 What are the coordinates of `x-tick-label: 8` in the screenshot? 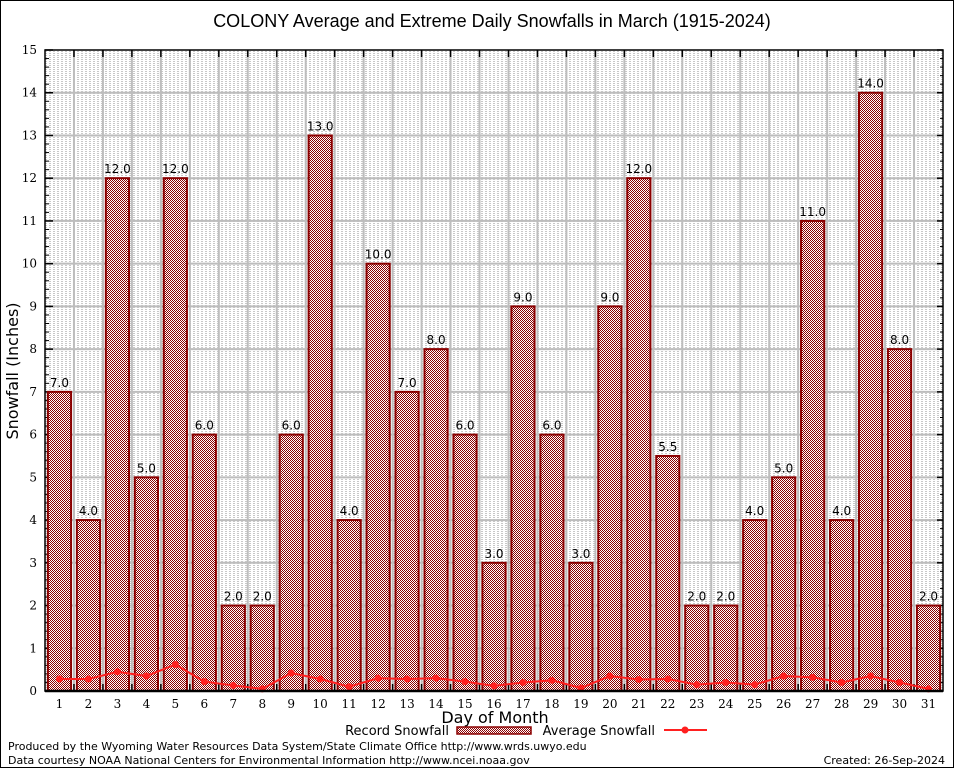 It's located at (262, 704).